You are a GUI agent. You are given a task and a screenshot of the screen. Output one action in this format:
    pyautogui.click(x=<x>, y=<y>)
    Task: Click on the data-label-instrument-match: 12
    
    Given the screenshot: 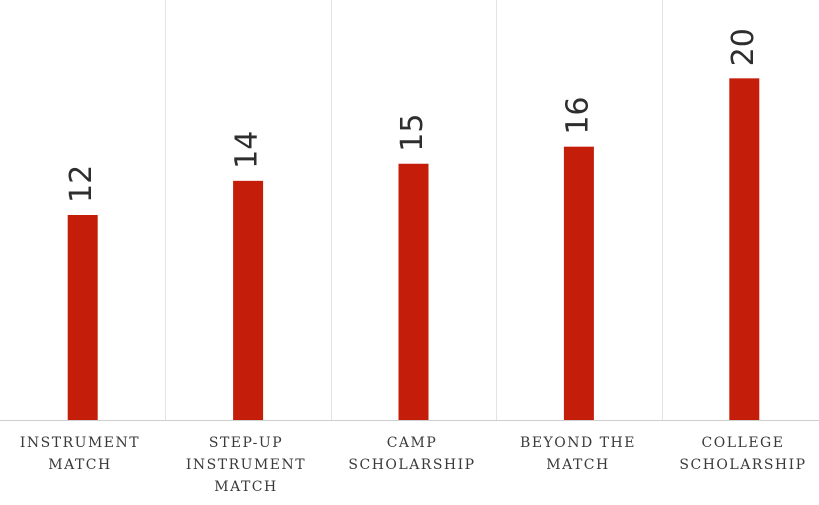 What is the action you would take?
    pyautogui.click(x=81, y=184)
    